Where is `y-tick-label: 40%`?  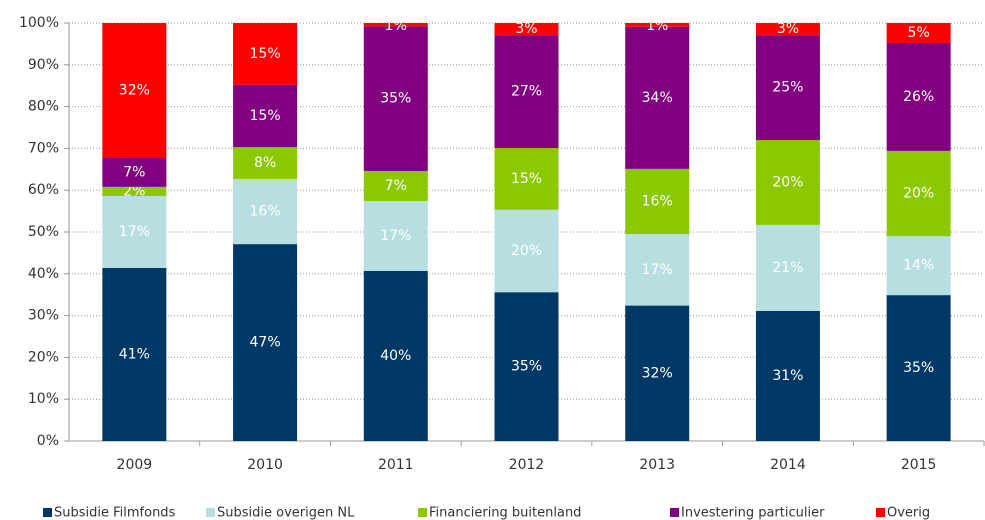 y-tick-label: 40% is located at coordinates (43, 274).